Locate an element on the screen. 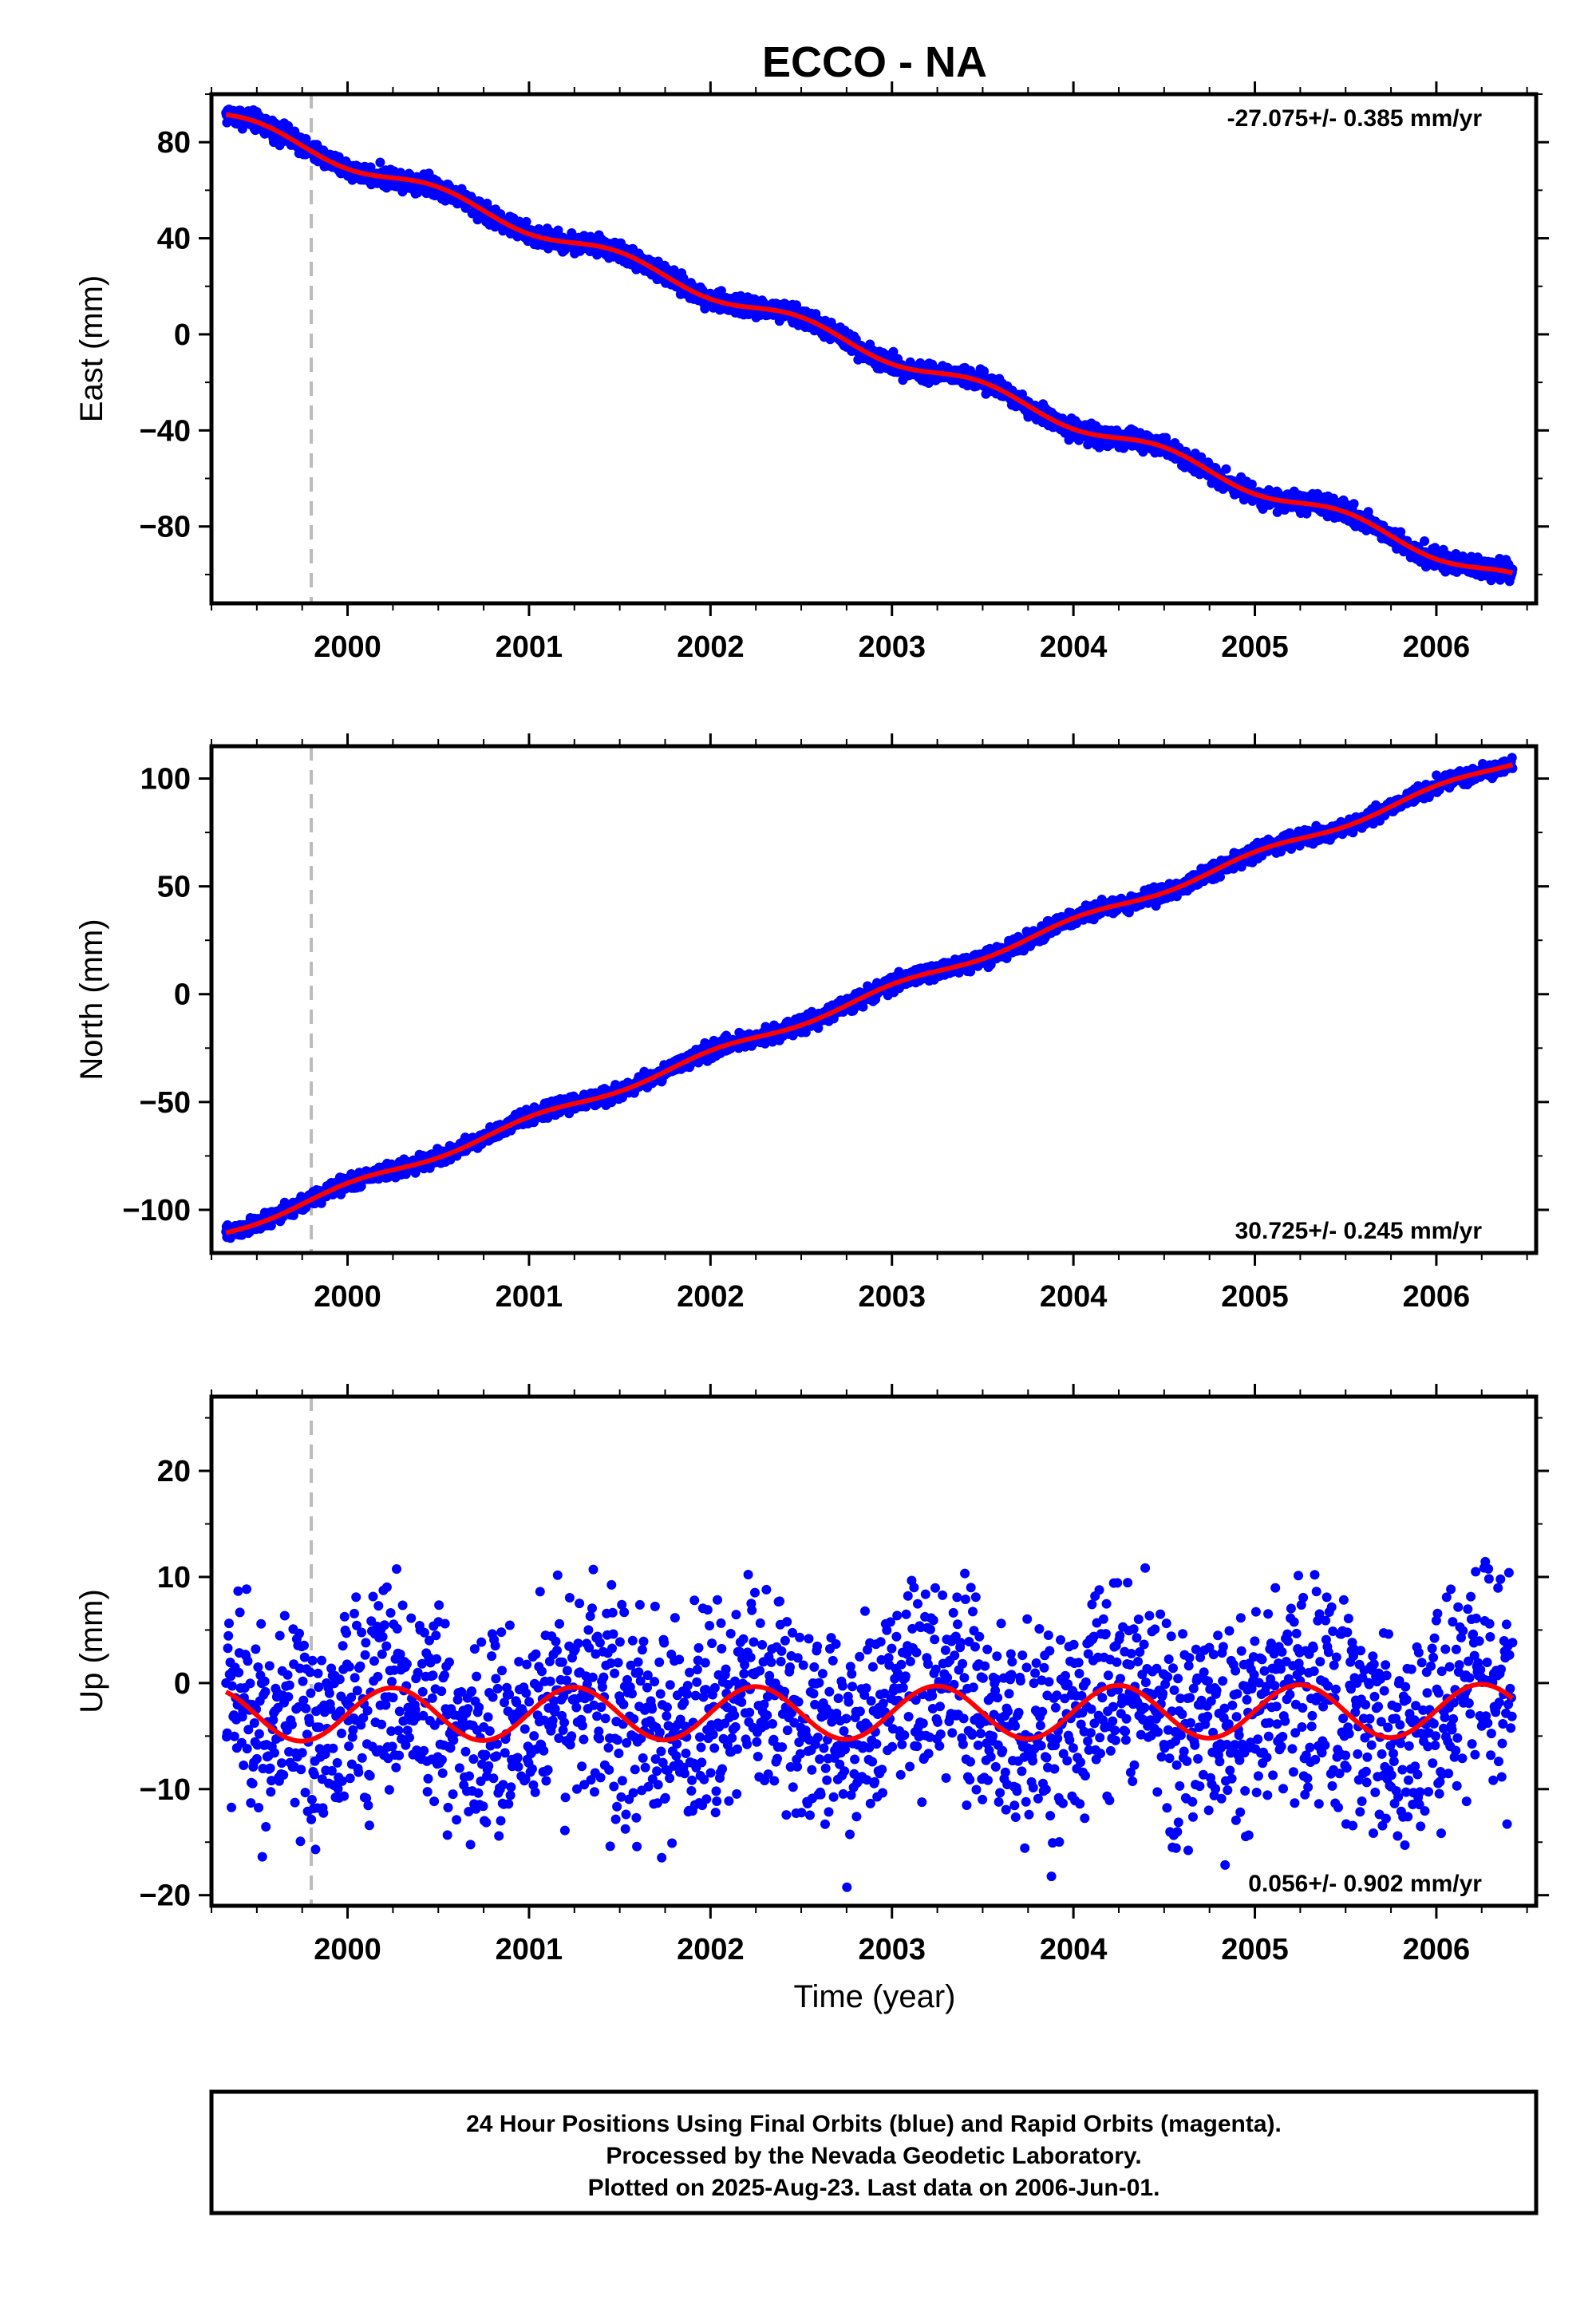 The width and height of the screenshot is (1596, 2316). y-tick-label: −40 is located at coordinates (165, 431).